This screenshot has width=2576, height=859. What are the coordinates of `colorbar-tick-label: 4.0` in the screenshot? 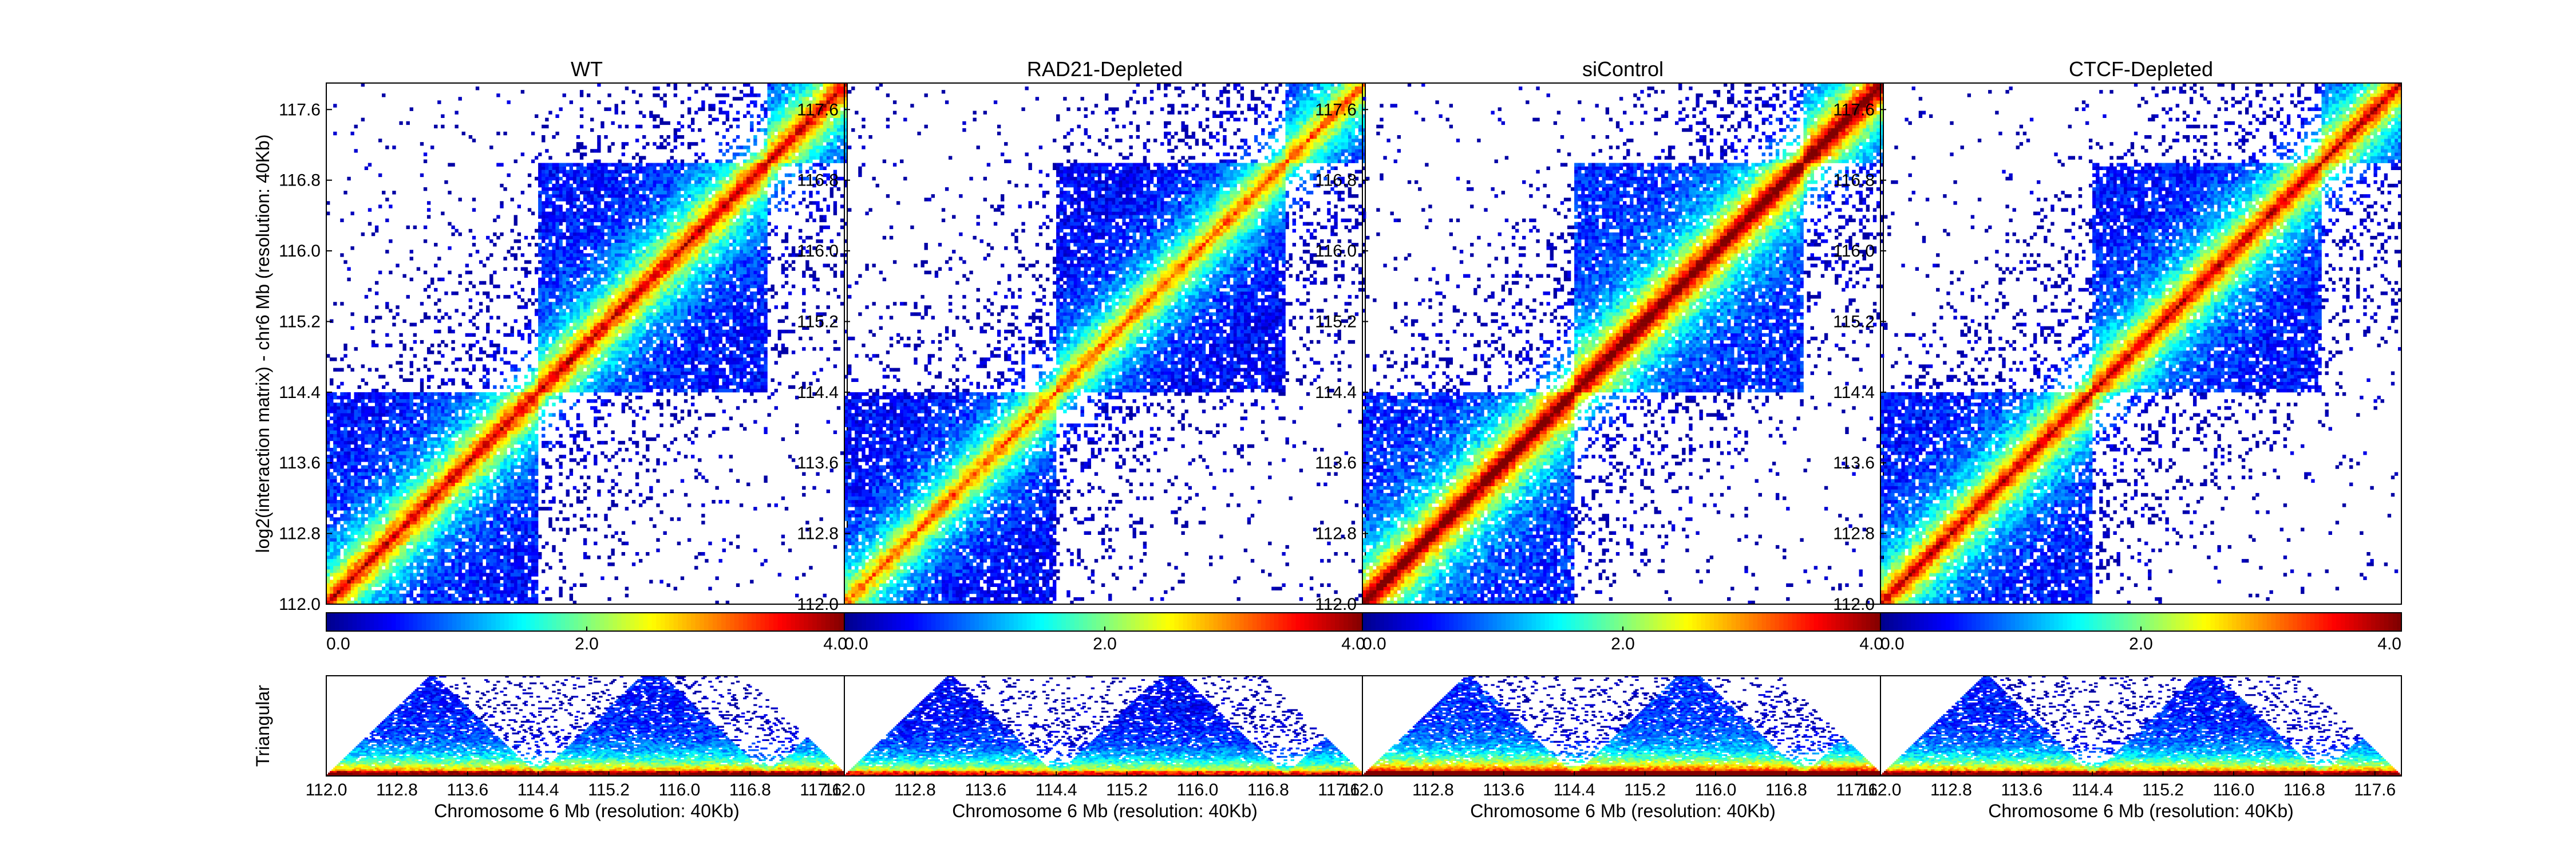 It's located at (2389, 644).